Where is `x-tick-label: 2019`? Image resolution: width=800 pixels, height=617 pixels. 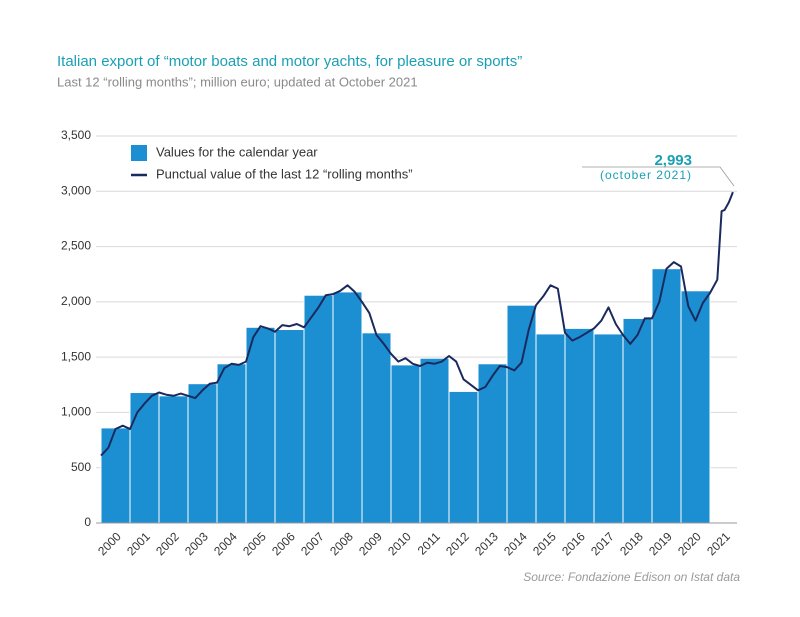
x-tick-label: 2019 is located at coordinates (660, 543).